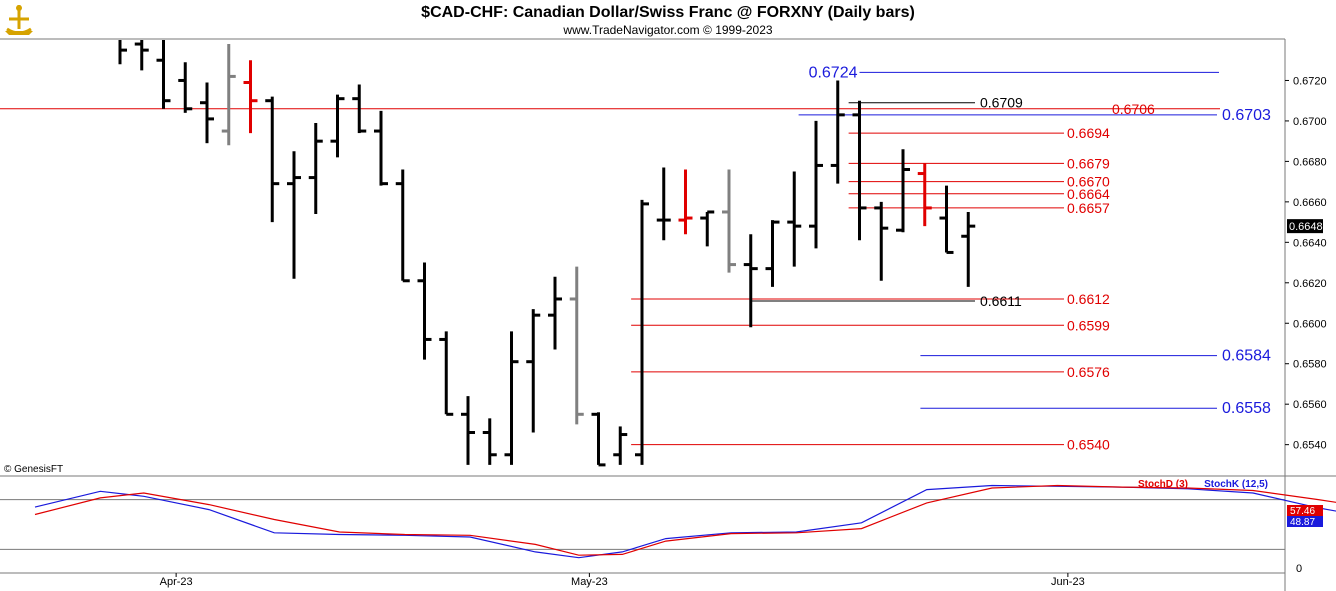 The height and width of the screenshot is (591, 1336). What do you see at coordinates (589, 582) in the screenshot?
I see `x-tick-label: May-23` at bounding box center [589, 582].